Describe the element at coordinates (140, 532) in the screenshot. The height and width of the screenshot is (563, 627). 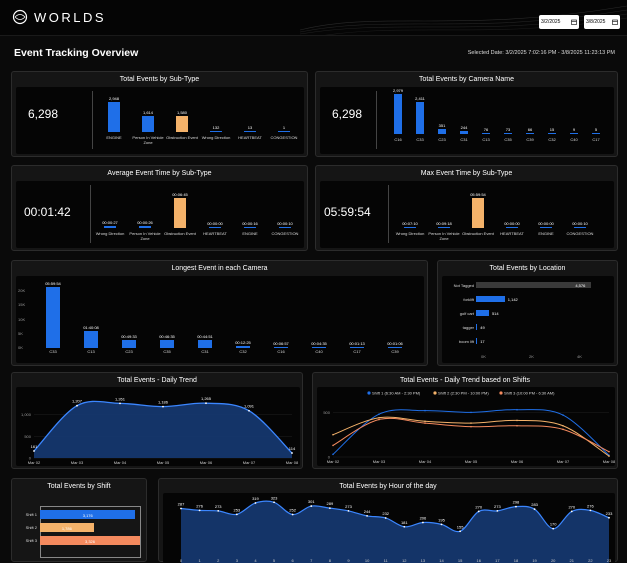
I see `axis-line` at that location.